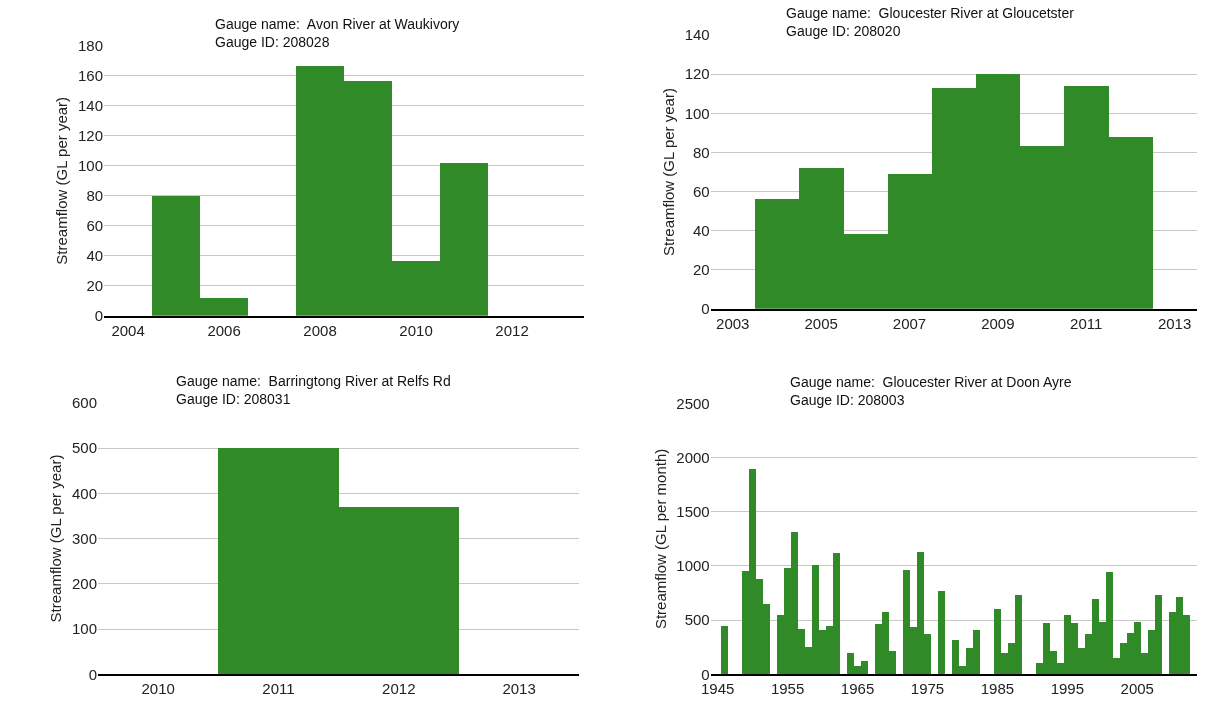 Image resolution: width=1216 pixels, height=724 pixels. What do you see at coordinates (337, 24) in the screenshot?
I see `text: Gauge name: Avon River at Waukivory` at bounding box center [337, 24].